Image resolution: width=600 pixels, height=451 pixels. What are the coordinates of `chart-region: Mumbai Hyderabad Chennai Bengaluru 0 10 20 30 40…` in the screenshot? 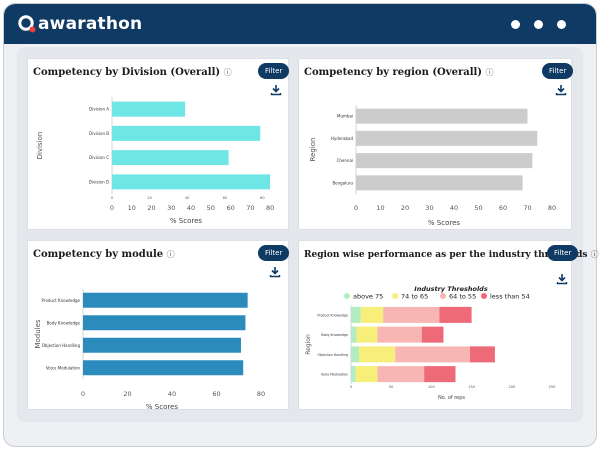 It's located at (432, 166).